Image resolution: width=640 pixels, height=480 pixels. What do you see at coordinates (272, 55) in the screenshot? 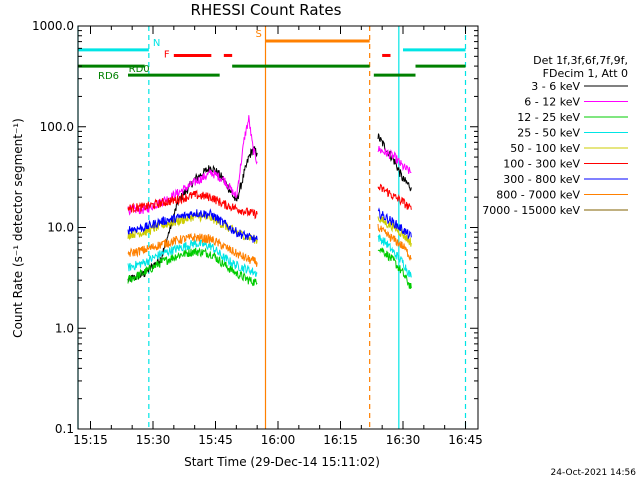
I see `horizontal-segments: NF S RD0 RD6` at bounding box center [272, 55].